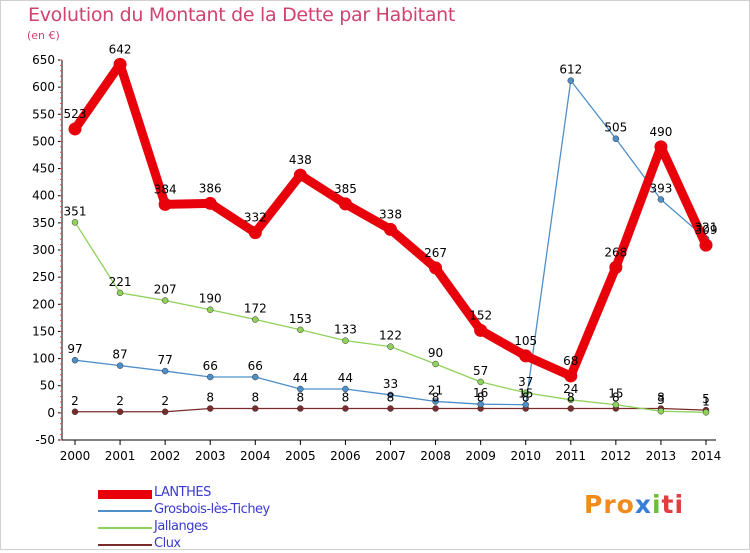 The height and width of the screenshot is (553, 750). Describe the element at coordinates (119, 355) in the screenshot. I see `data-label: 87` at that location.